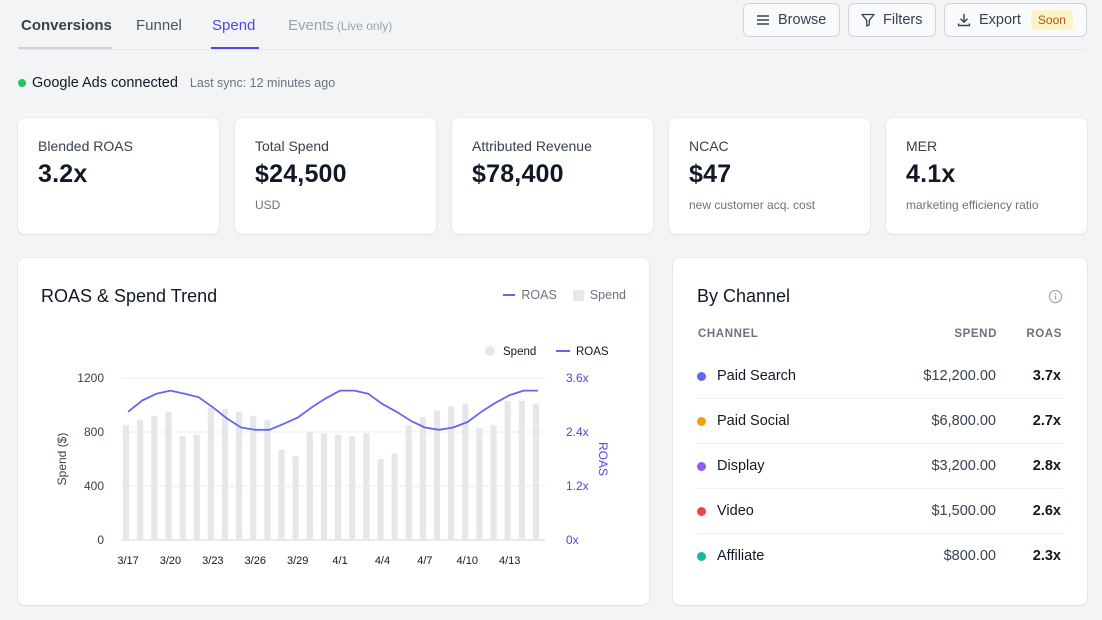 This screenshot has width=1102, height=620. I want to click on y2-tick-label: 0x, so click(572, 540).